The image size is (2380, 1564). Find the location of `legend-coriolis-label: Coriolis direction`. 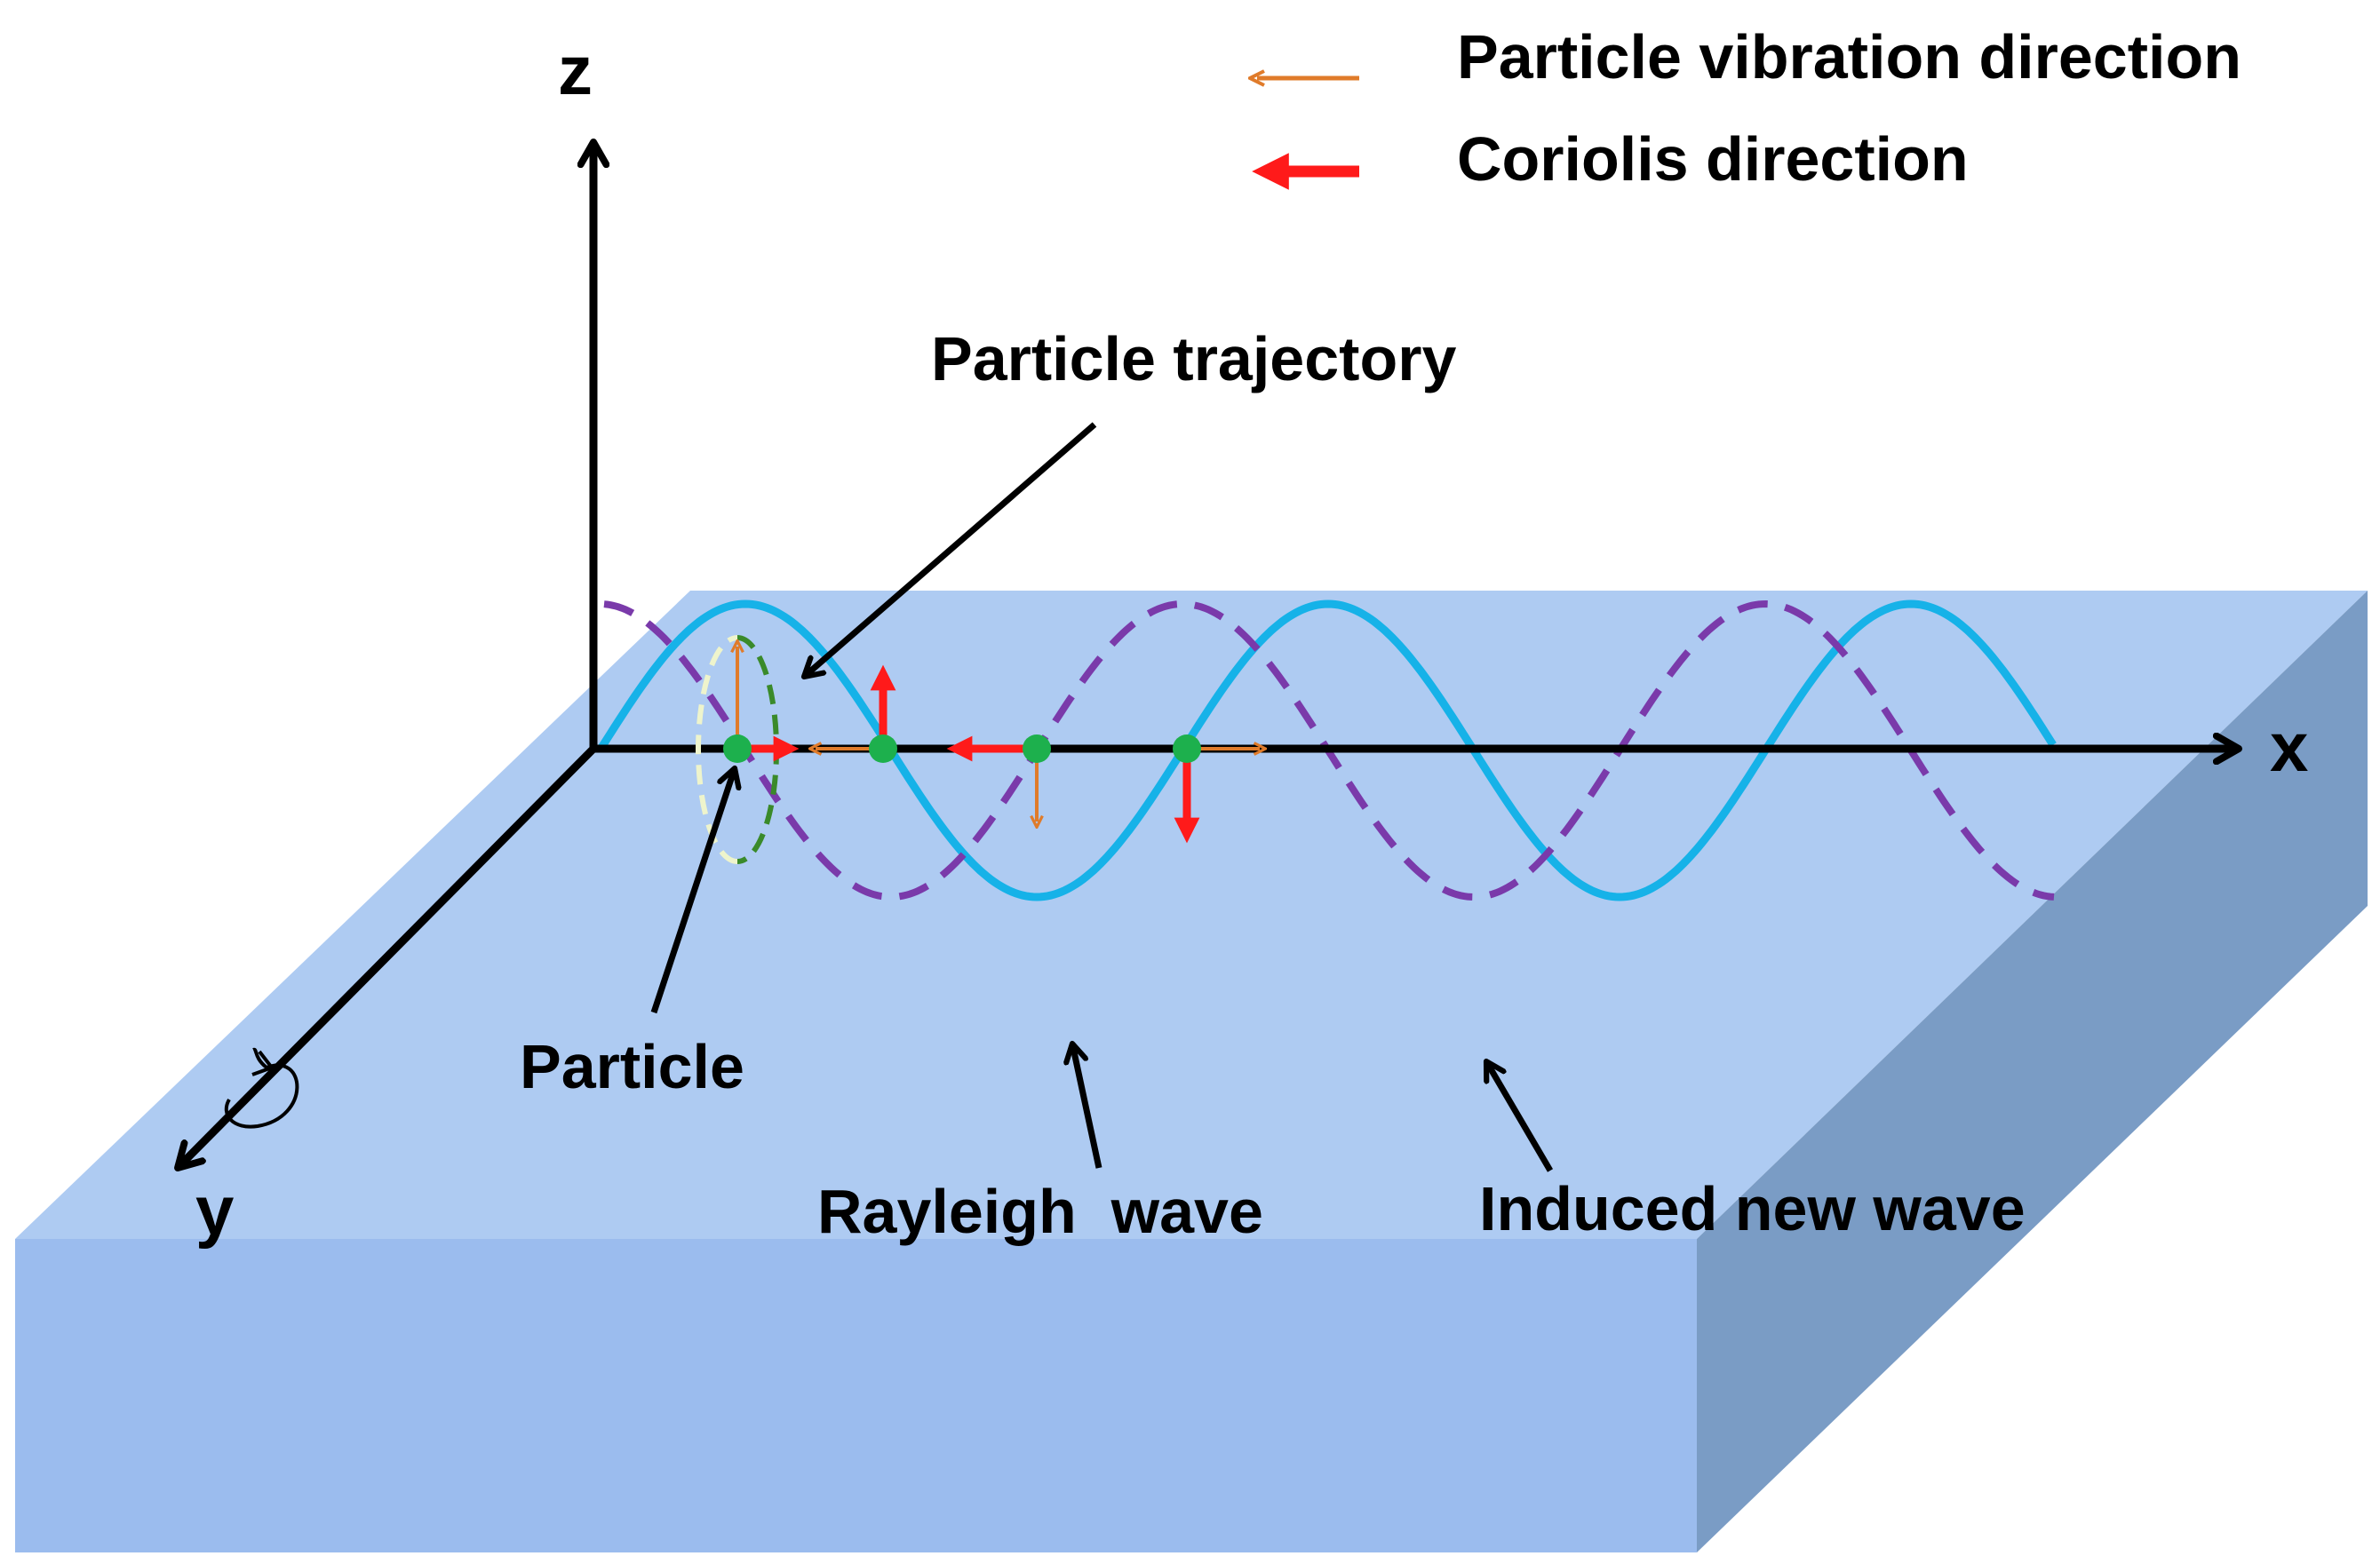

legend-coriolis-label: Coriolis direction is located at coordinates (1713, 159).